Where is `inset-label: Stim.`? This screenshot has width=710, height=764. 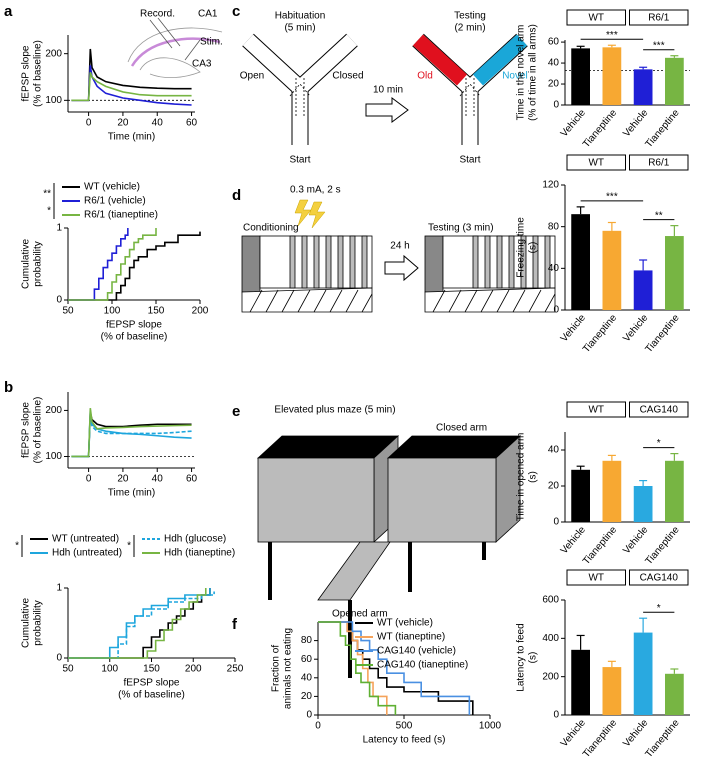
inset-label: Stim. is located at coordinates (211, 42).